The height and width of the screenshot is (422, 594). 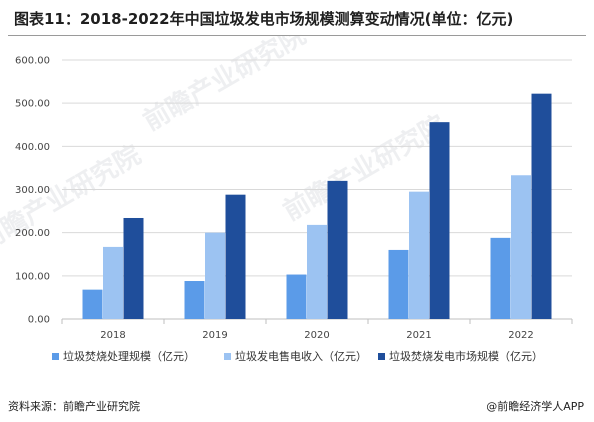 I want to click on legend-label: 垃圾发电售电收入（亿元）, so click(x=301, y=356).